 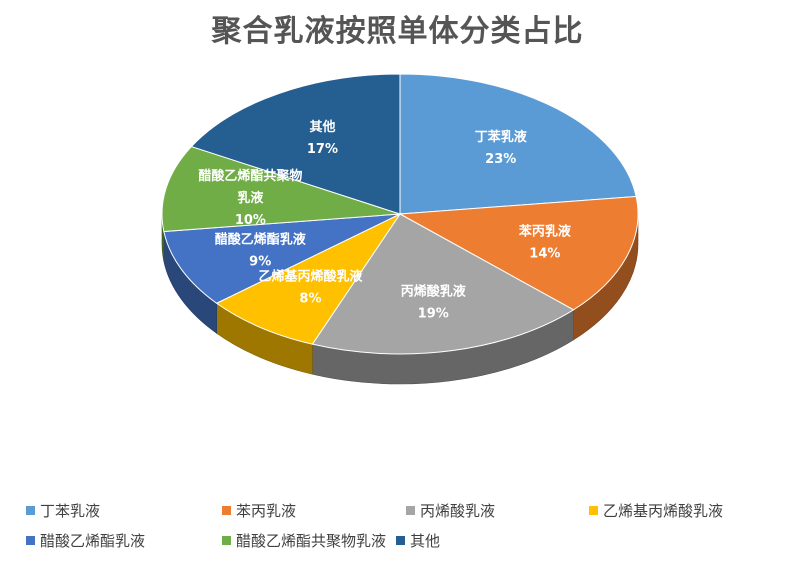 I want to click on legend-item-6: 醋酸乙烯酯共聚物乳液, so click(x=304, y=540).